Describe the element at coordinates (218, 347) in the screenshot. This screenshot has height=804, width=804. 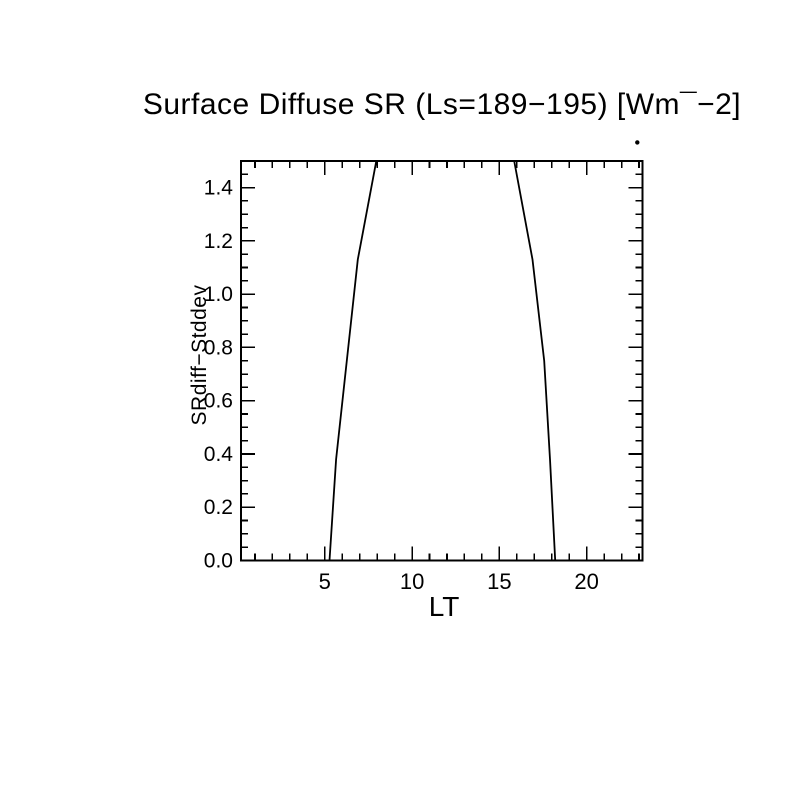
I see `y-tick-label: 0.8` at that location.